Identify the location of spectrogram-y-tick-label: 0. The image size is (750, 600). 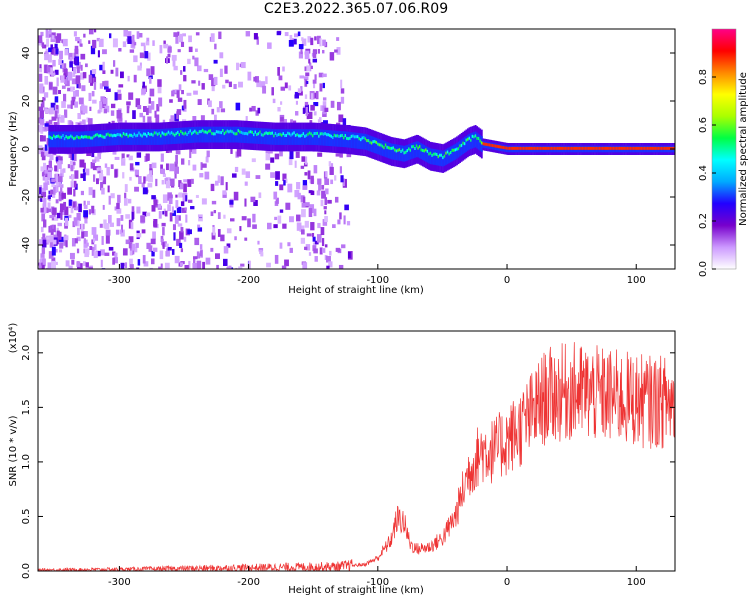
(26, 149).